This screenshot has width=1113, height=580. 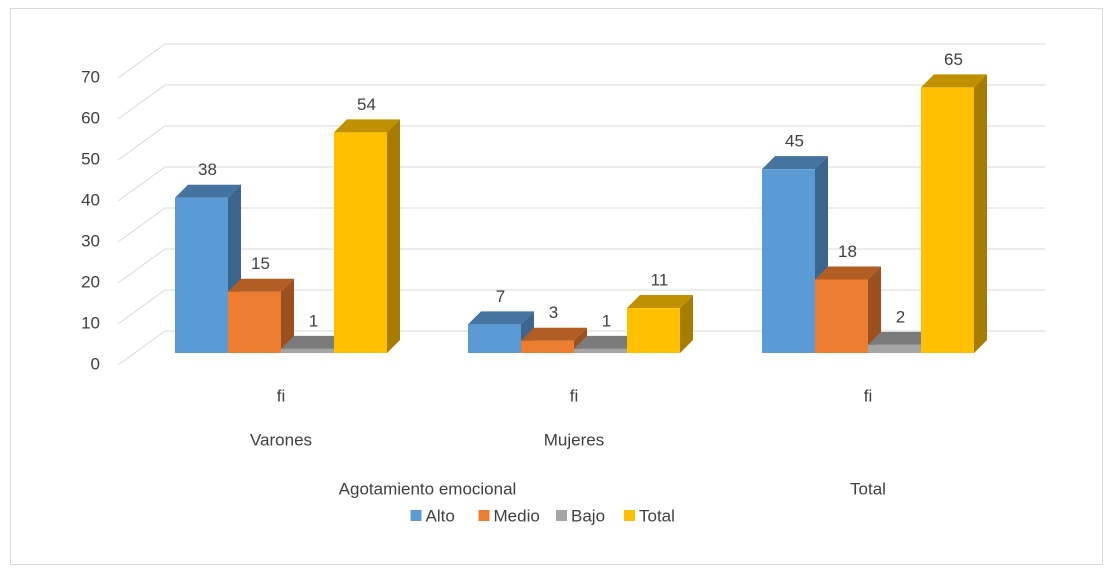 What do you see at coordinates (440, 515) in the screenshot?
I see `legend-label: Alto` at bounding box center [440, 515].